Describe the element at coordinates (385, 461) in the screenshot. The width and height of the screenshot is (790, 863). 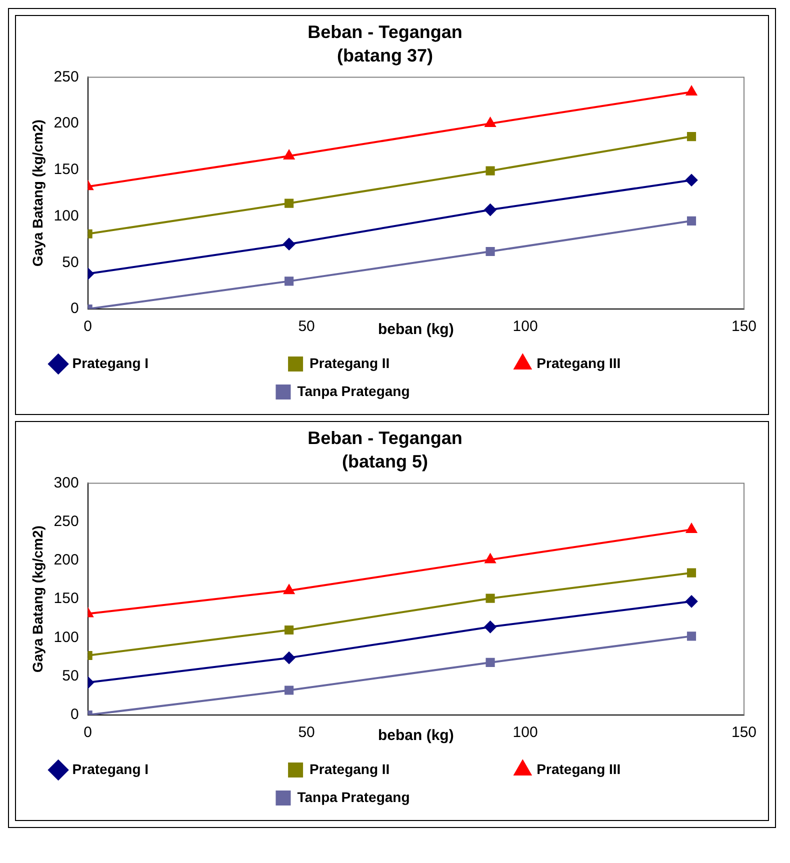
I see `chart-subtitle: (batang 5)` at that location.